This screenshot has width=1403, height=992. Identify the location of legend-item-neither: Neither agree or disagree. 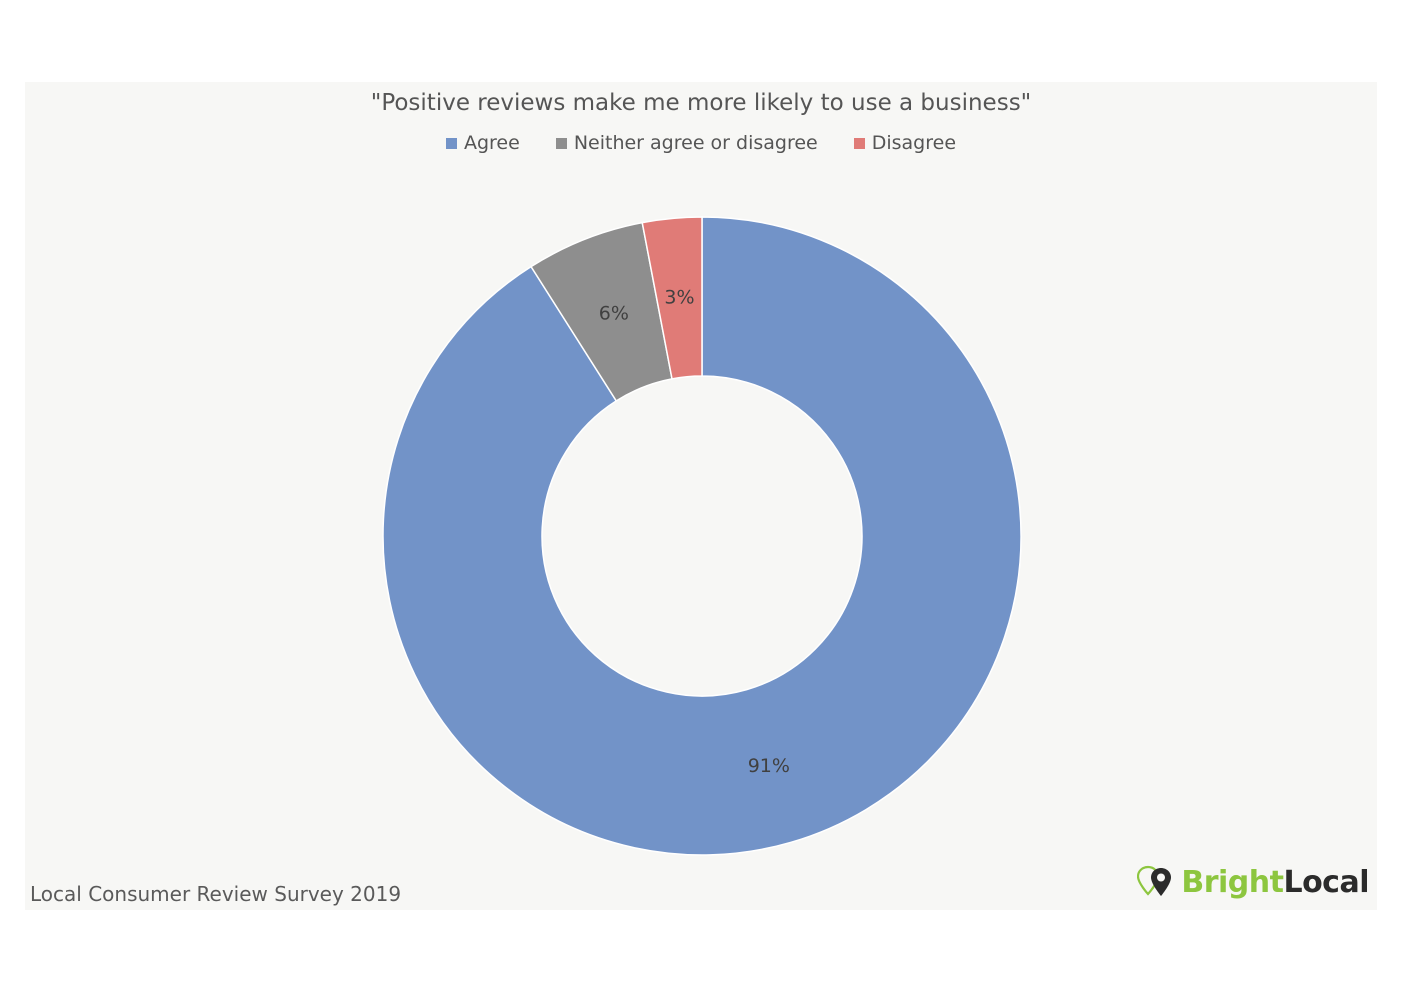
(686, 143).